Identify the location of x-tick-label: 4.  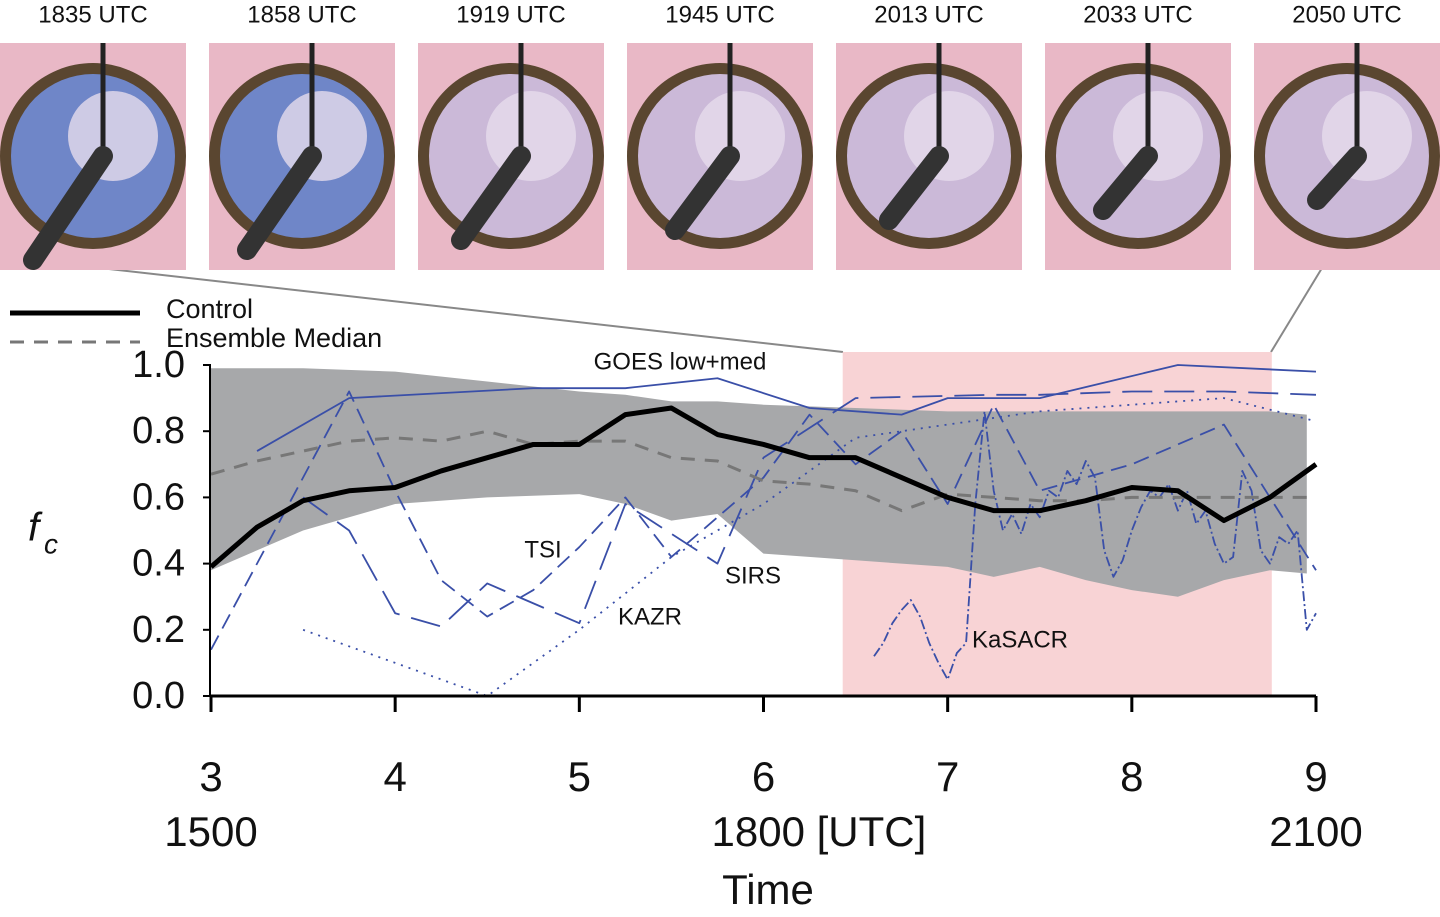
(394, 776).